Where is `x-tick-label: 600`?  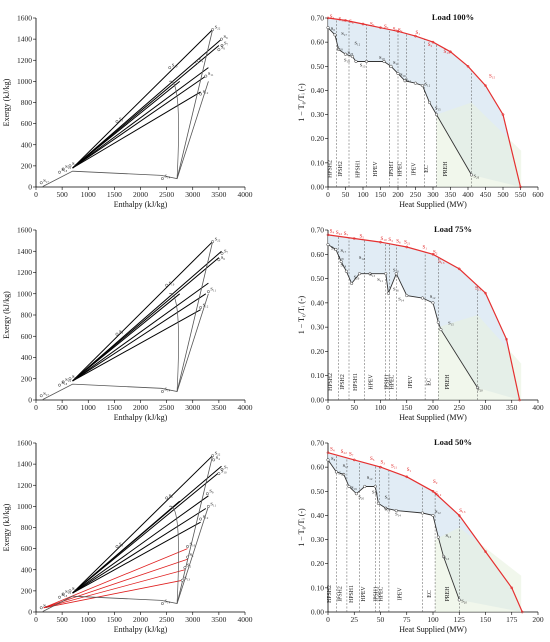
x-tick-label: 600 is located at coordinates (538, 194).